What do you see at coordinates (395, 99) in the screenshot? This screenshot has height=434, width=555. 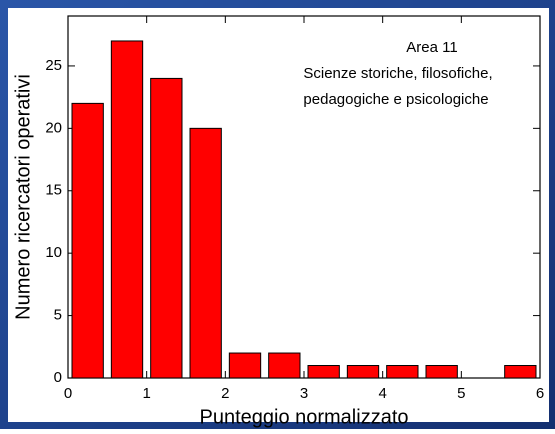 I see `annotation: pedagogiche e psicologiche` at bounding box center [395, 99].